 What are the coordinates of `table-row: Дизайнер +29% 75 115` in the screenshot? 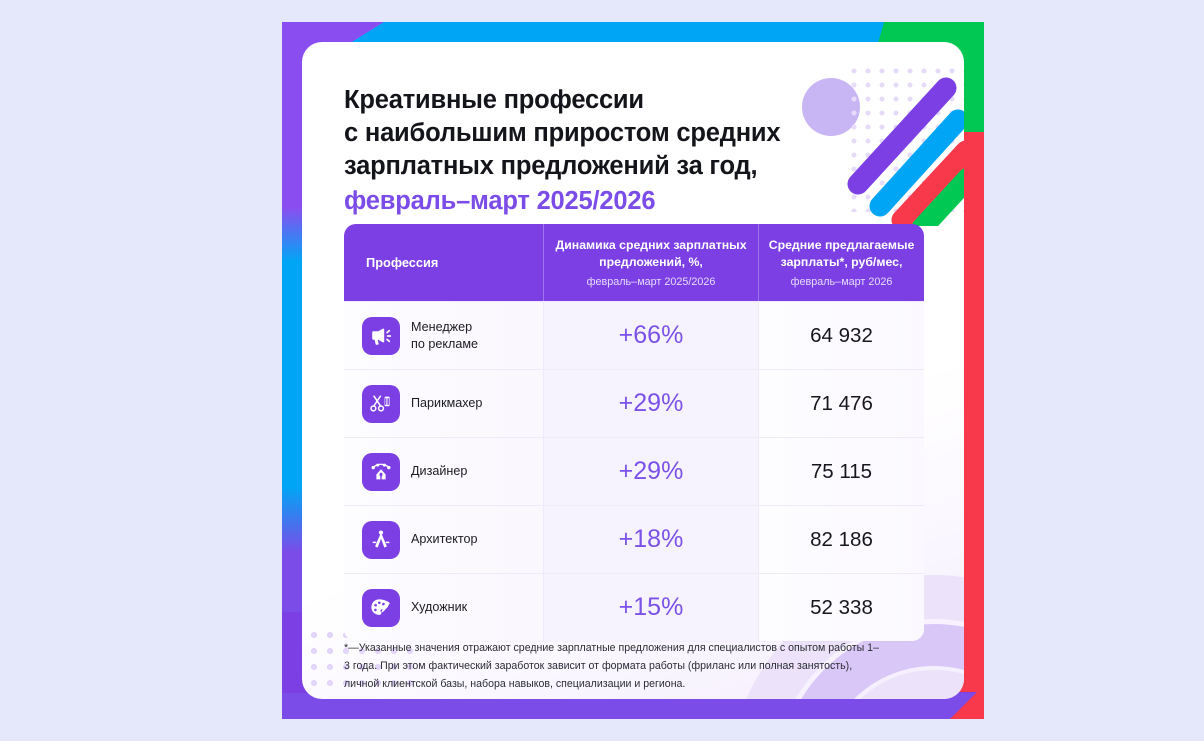 It's located at (634, 471).